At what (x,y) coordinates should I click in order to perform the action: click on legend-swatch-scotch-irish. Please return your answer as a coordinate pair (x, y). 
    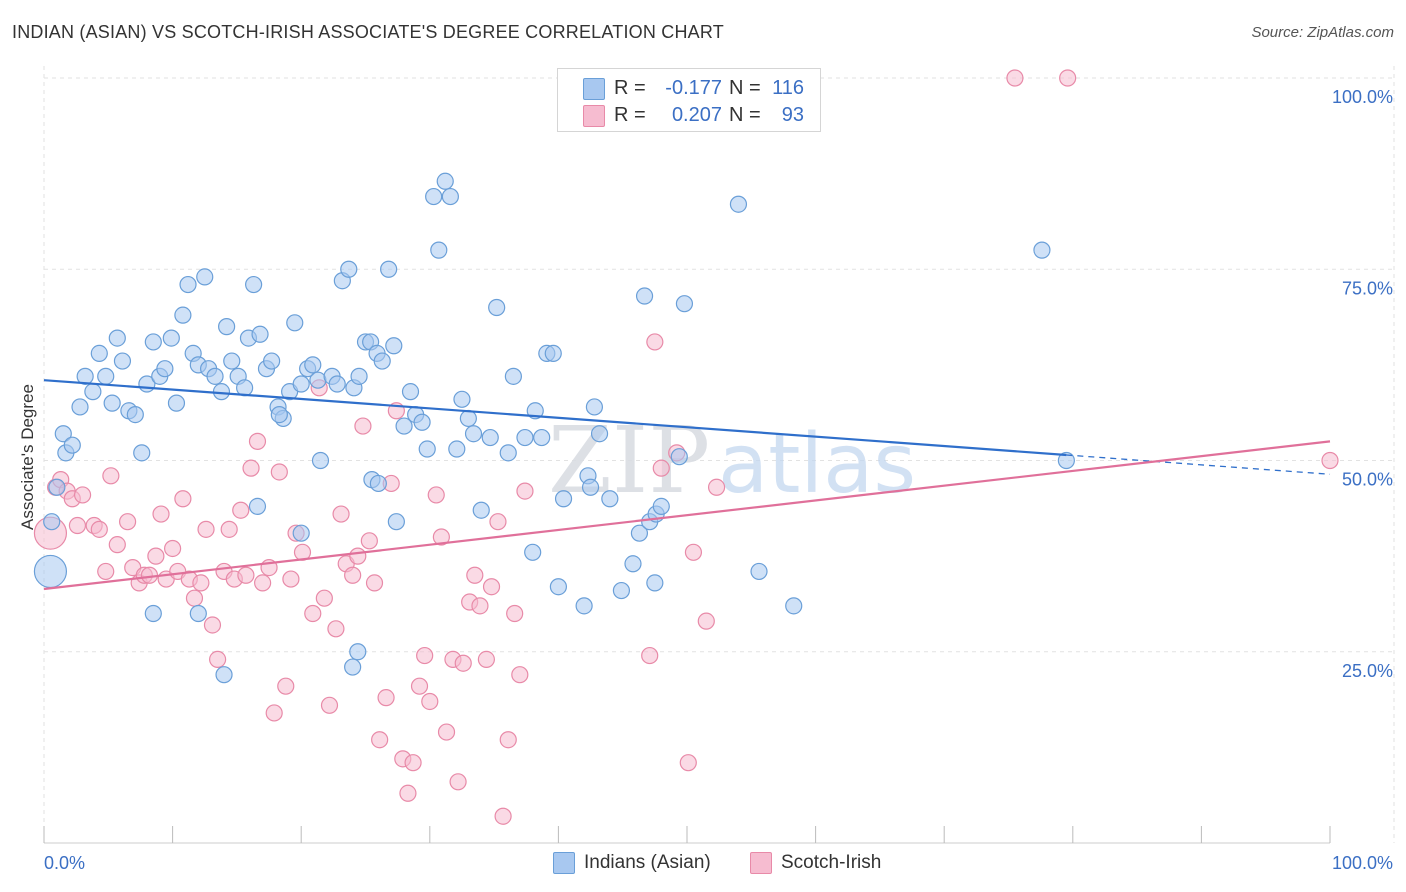
    Looking at the image, I should click on (761, 863).